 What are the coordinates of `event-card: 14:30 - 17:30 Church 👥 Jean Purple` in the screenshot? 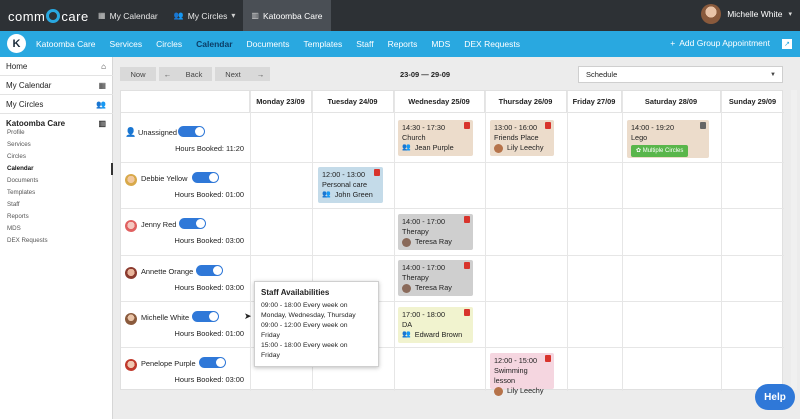 It's located at (435, 138).